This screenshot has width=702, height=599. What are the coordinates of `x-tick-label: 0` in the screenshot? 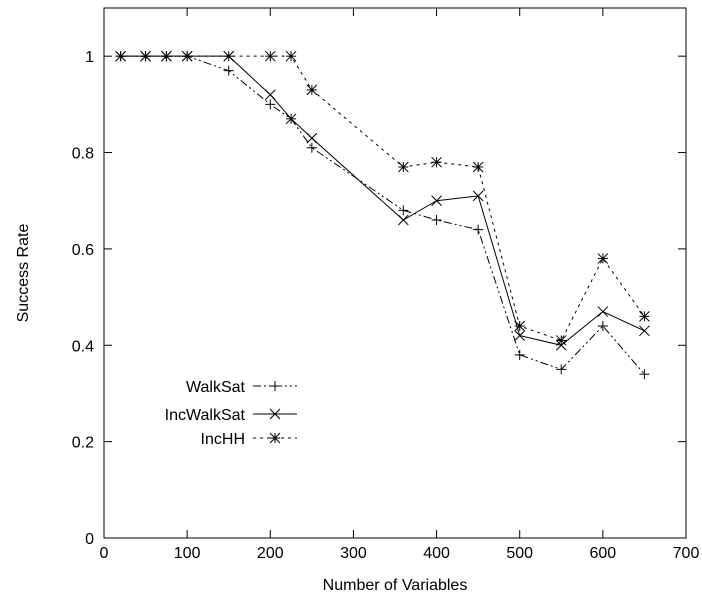 It's located at (104, 553).